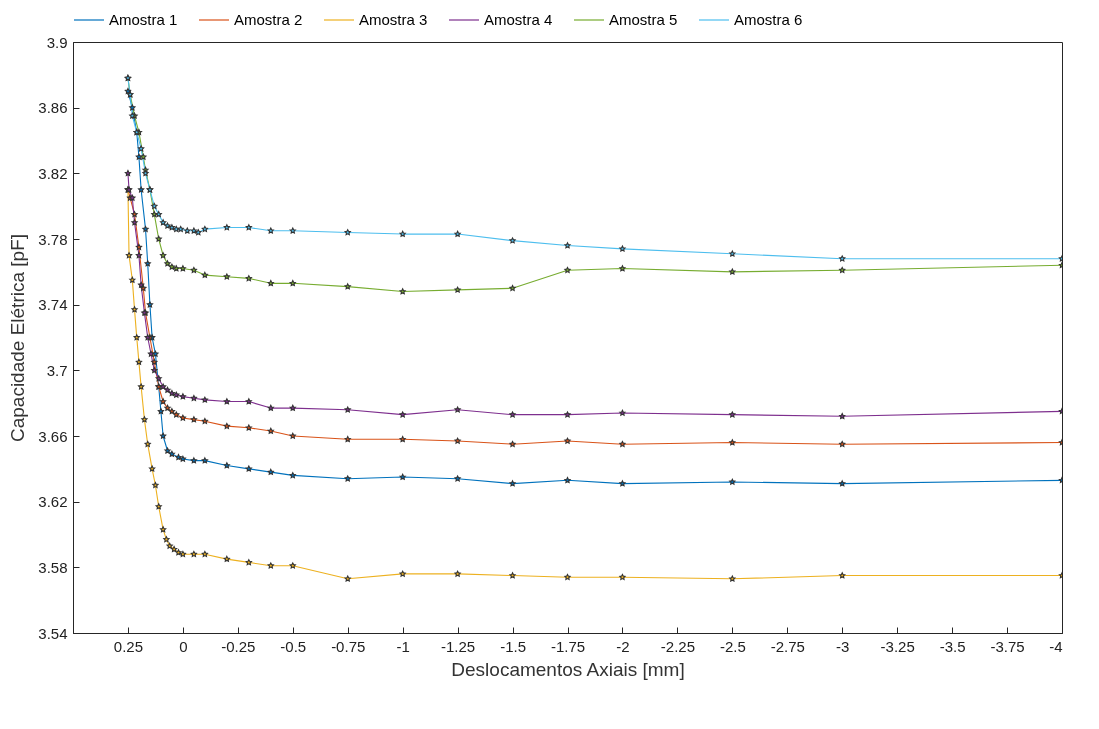 The image size is (1099, 729). Describe the element at coordinates (53, 436) in the screenshot. I see `y-tick-label: 3.66` at that location.